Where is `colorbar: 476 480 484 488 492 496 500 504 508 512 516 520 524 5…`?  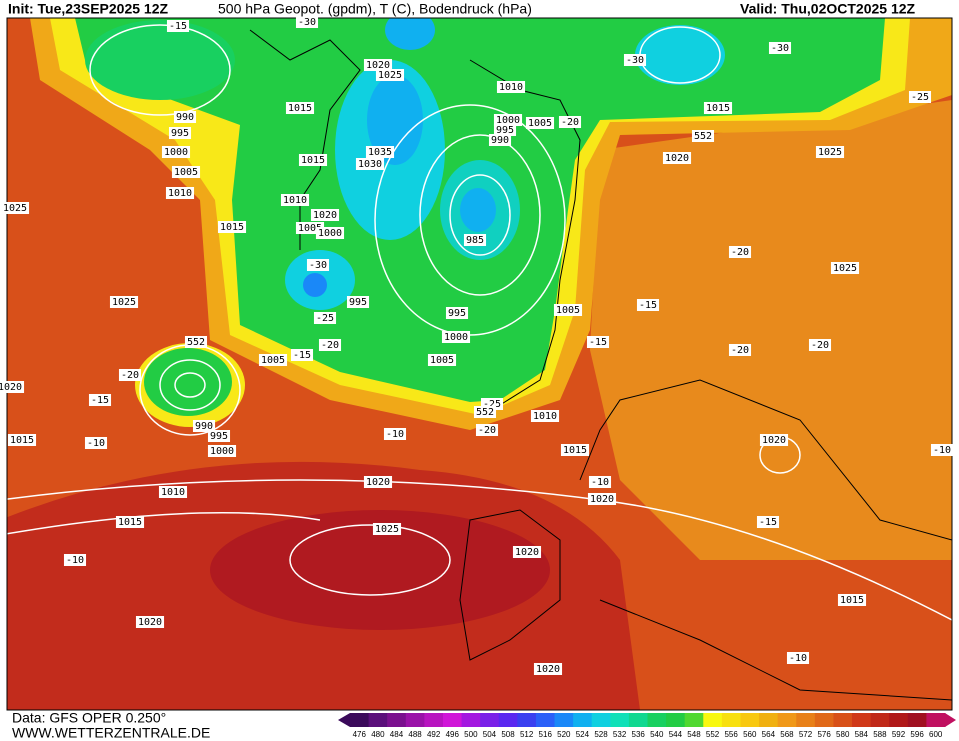 colorbar: 476 480 484 488 492 496 500 504 508 512 516 520 524 5… is located at coordinates (647, 726).